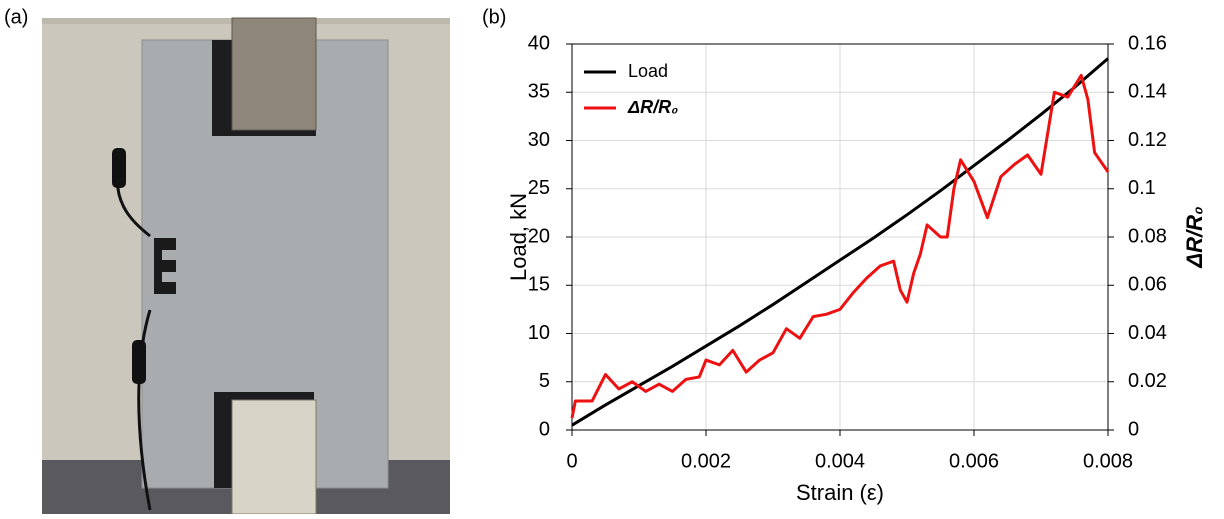  I want to click on legend-label: ΔR/R₀, so click(652, 107).